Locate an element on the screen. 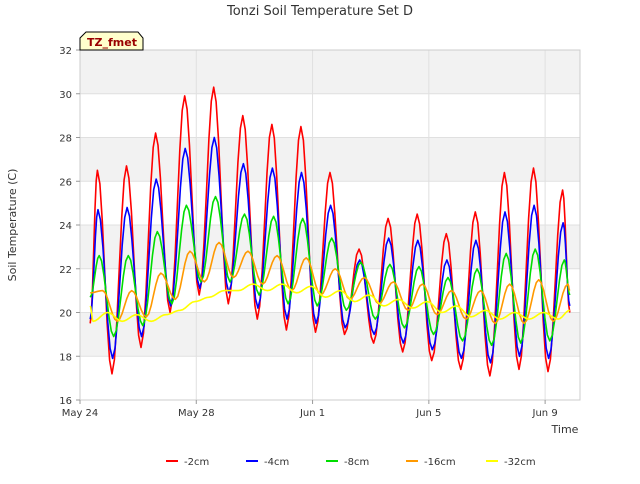  y-tick-label: 20 is located at coordinates (65, 314).